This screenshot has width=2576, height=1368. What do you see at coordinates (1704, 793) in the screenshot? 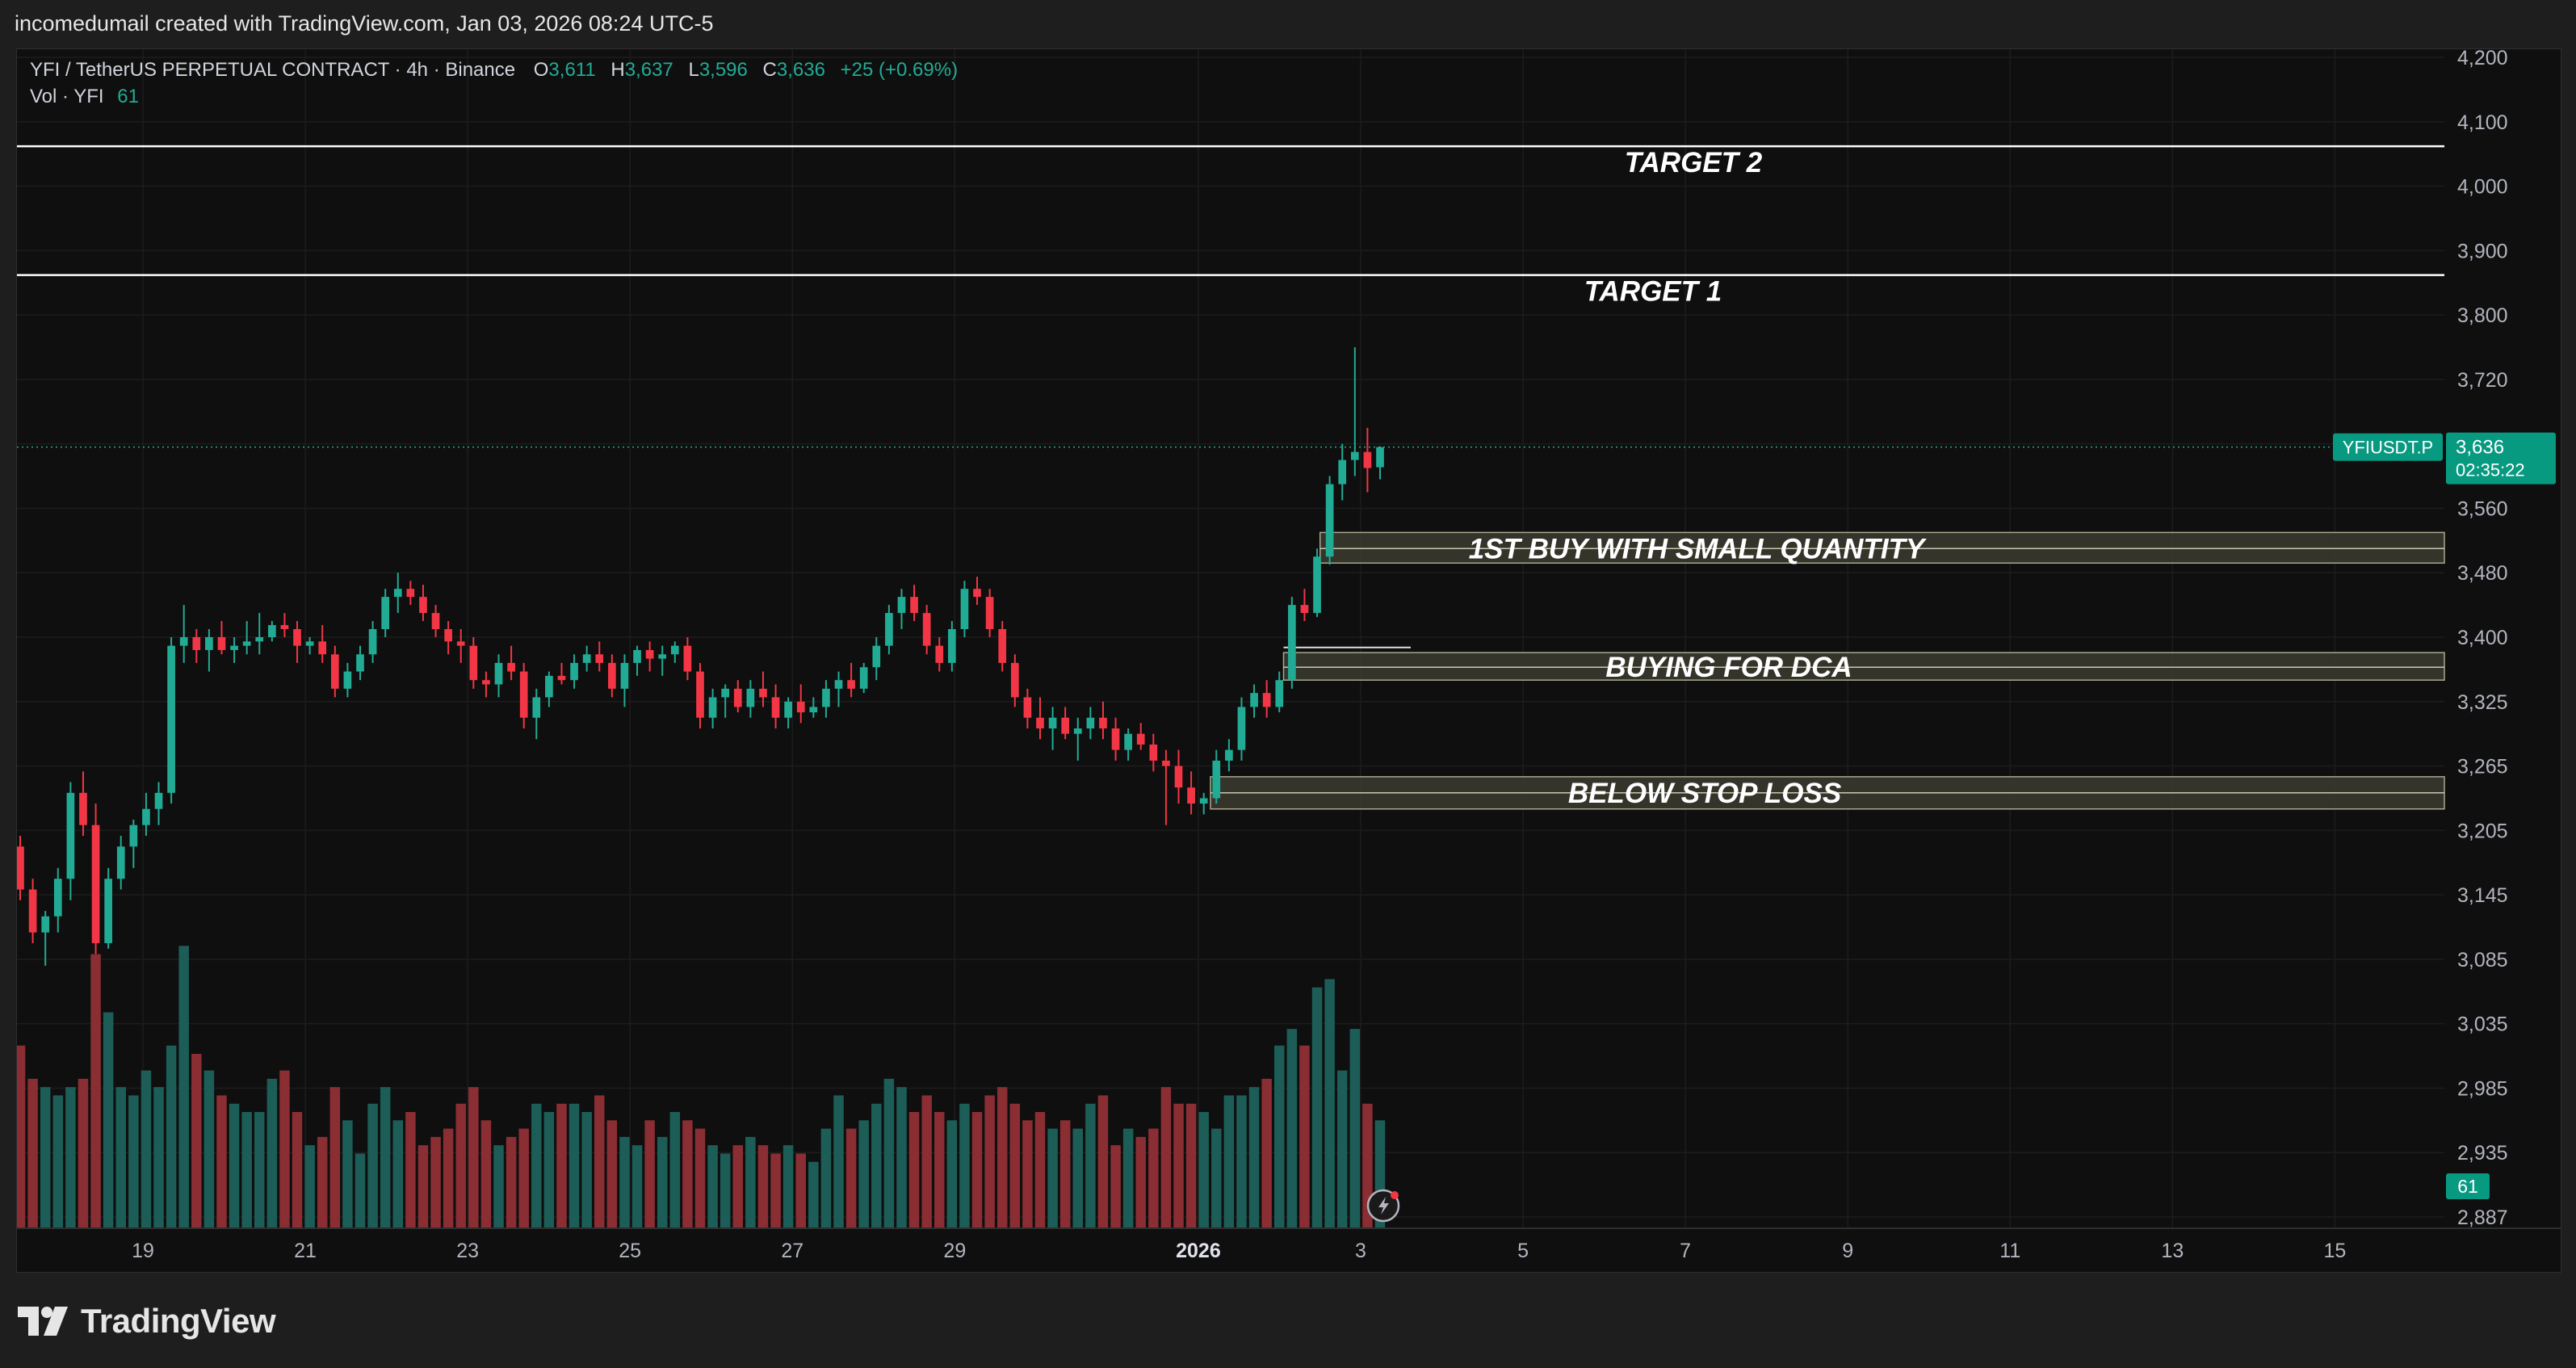
I see `zone-label: BELOW STOP LOSS` at bounding box center [1704, 793].